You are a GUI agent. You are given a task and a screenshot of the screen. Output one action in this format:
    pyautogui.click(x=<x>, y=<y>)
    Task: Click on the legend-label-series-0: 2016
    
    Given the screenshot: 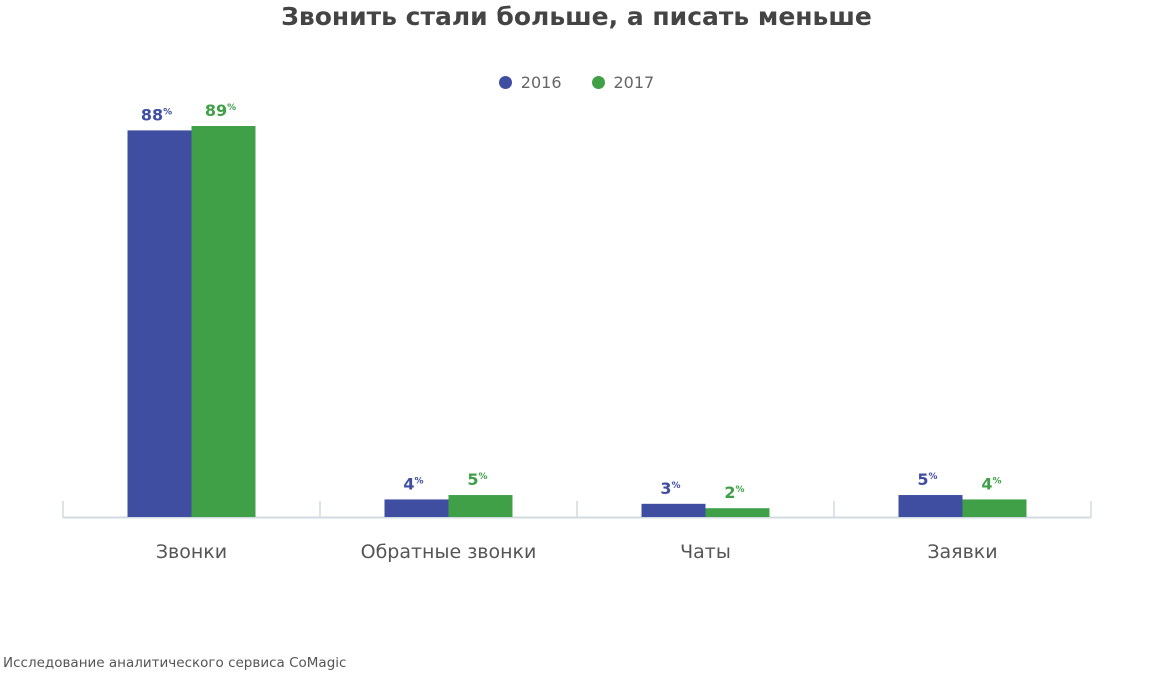 What is the action you would take?
    pyautogui.click(x=541, y=82)
    